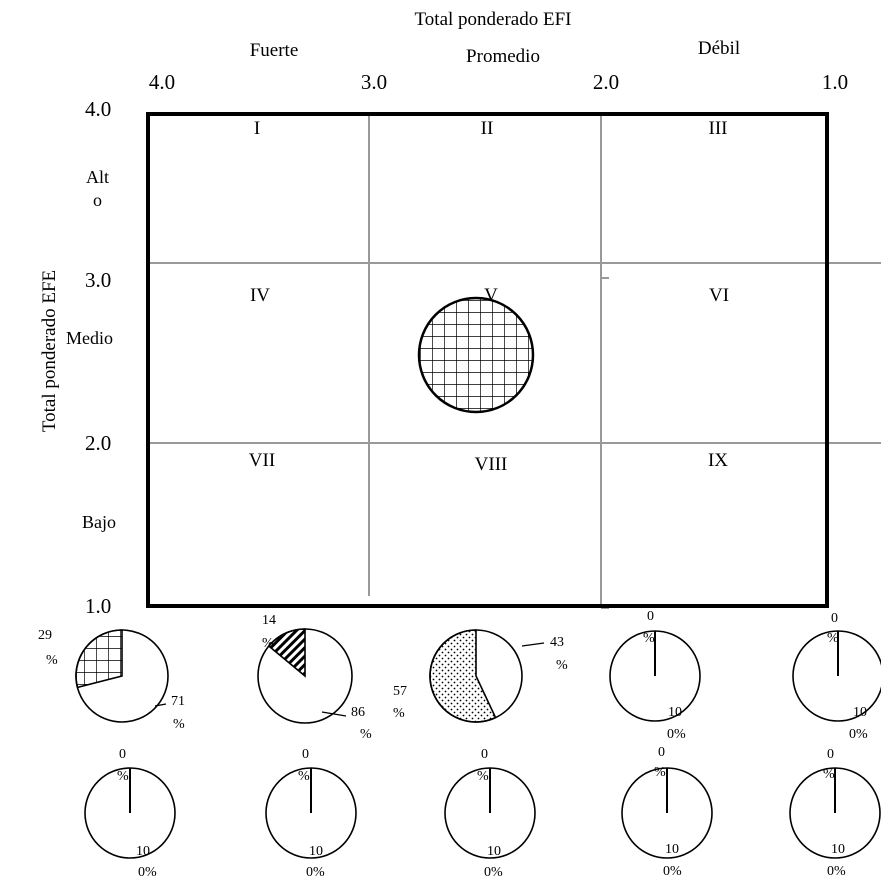 Image resolution: width=881 pixels, height=883 pixels. Describe the element at coordinates (123, 776) in the screenshot. I see `pie6-label-a2: %` at that location.